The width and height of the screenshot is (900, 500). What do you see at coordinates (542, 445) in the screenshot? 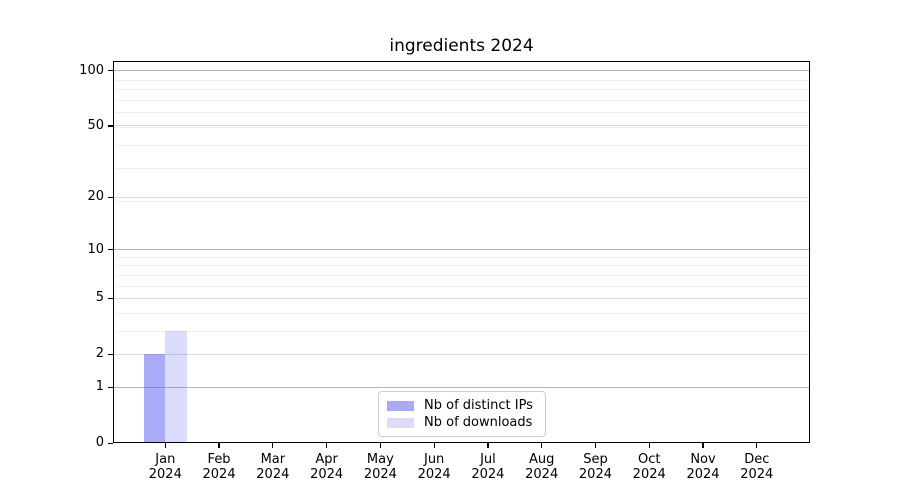
I see `x-tick-aug` at bounding box center [542, 445].